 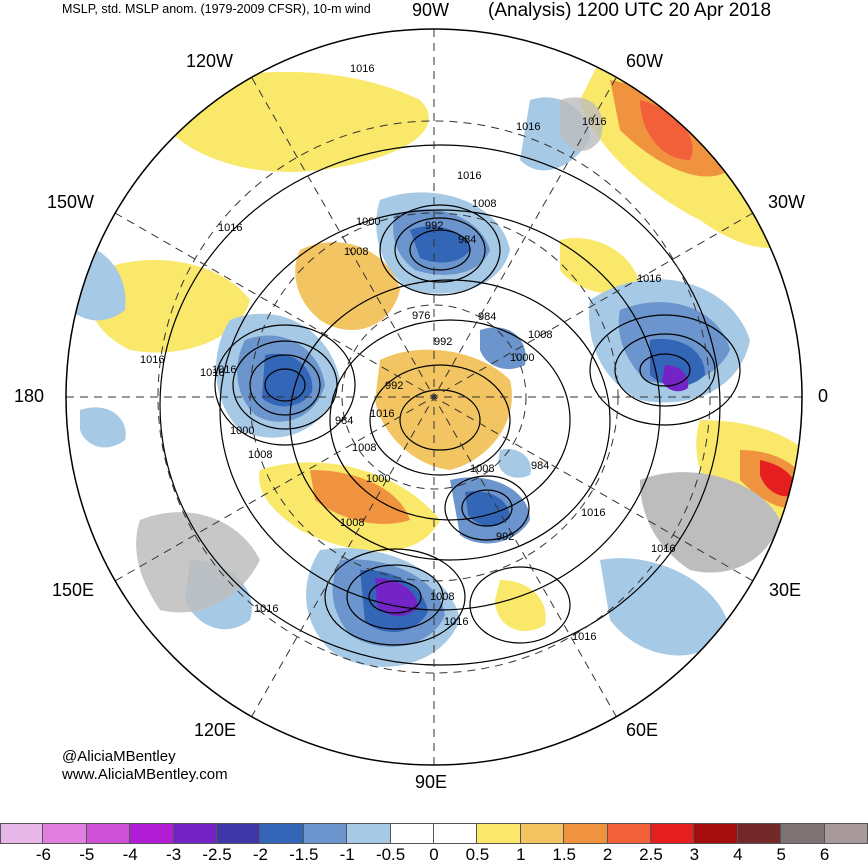 What do you see at coordinates (564, 854) in the screenshot?
I see `colorbar-tick-label: 1.5` at bounding box center [564, 854].